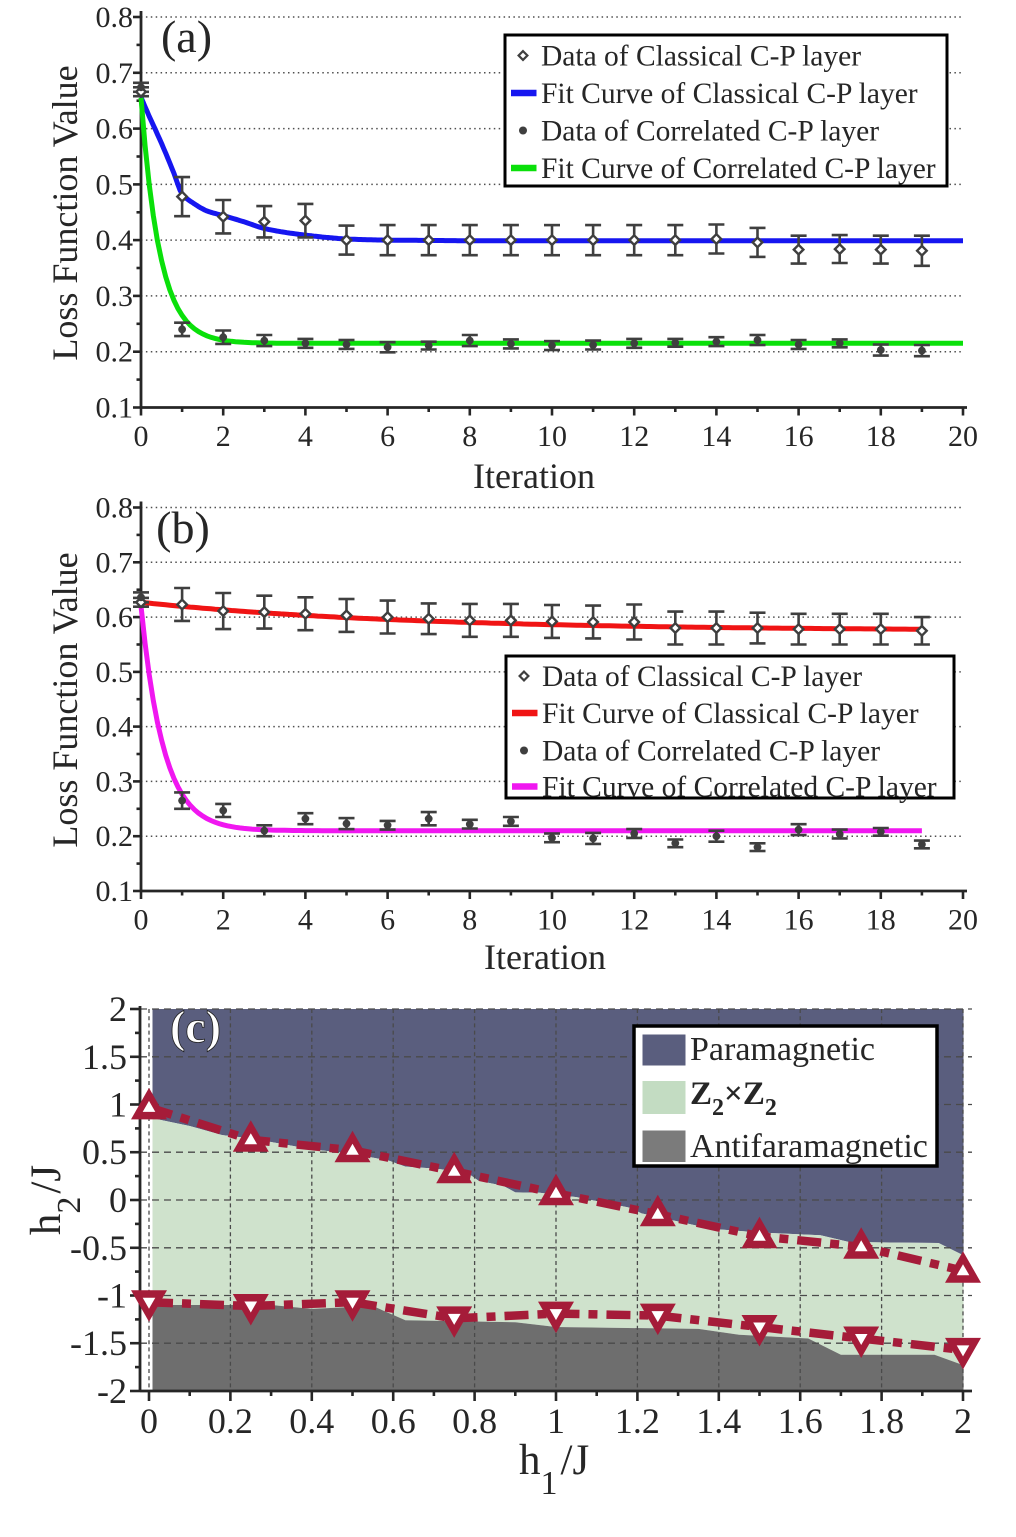  I want to click on svg-text: Paramagnetic, so click(782, 1049).